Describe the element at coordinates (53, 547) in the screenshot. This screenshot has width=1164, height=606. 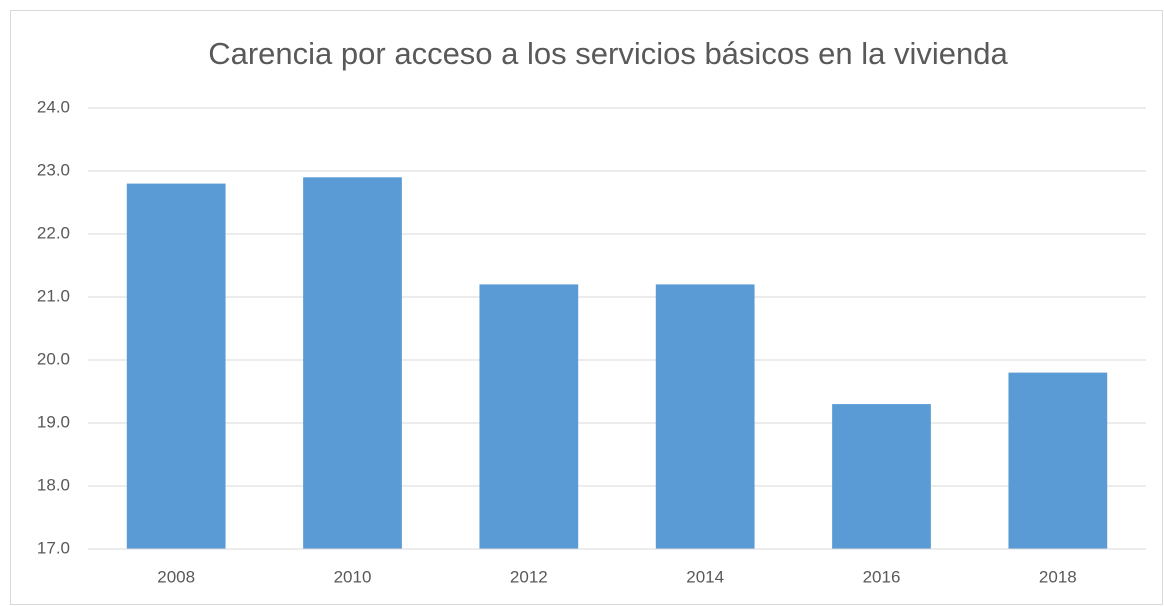
I see `y-tick-label: 17.0` at that location.